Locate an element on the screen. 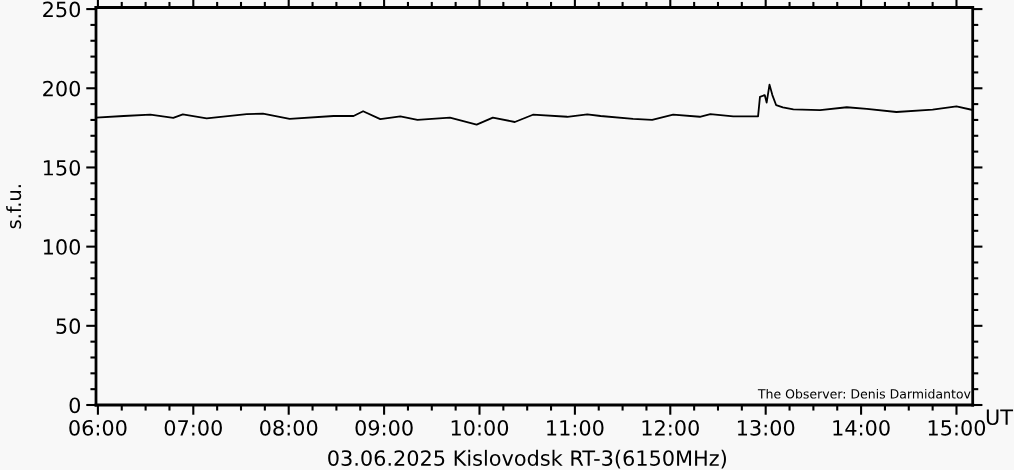 This screenshot has width=1014, height=470. y-tick-label: 200 is located at coordinates (62, 88).